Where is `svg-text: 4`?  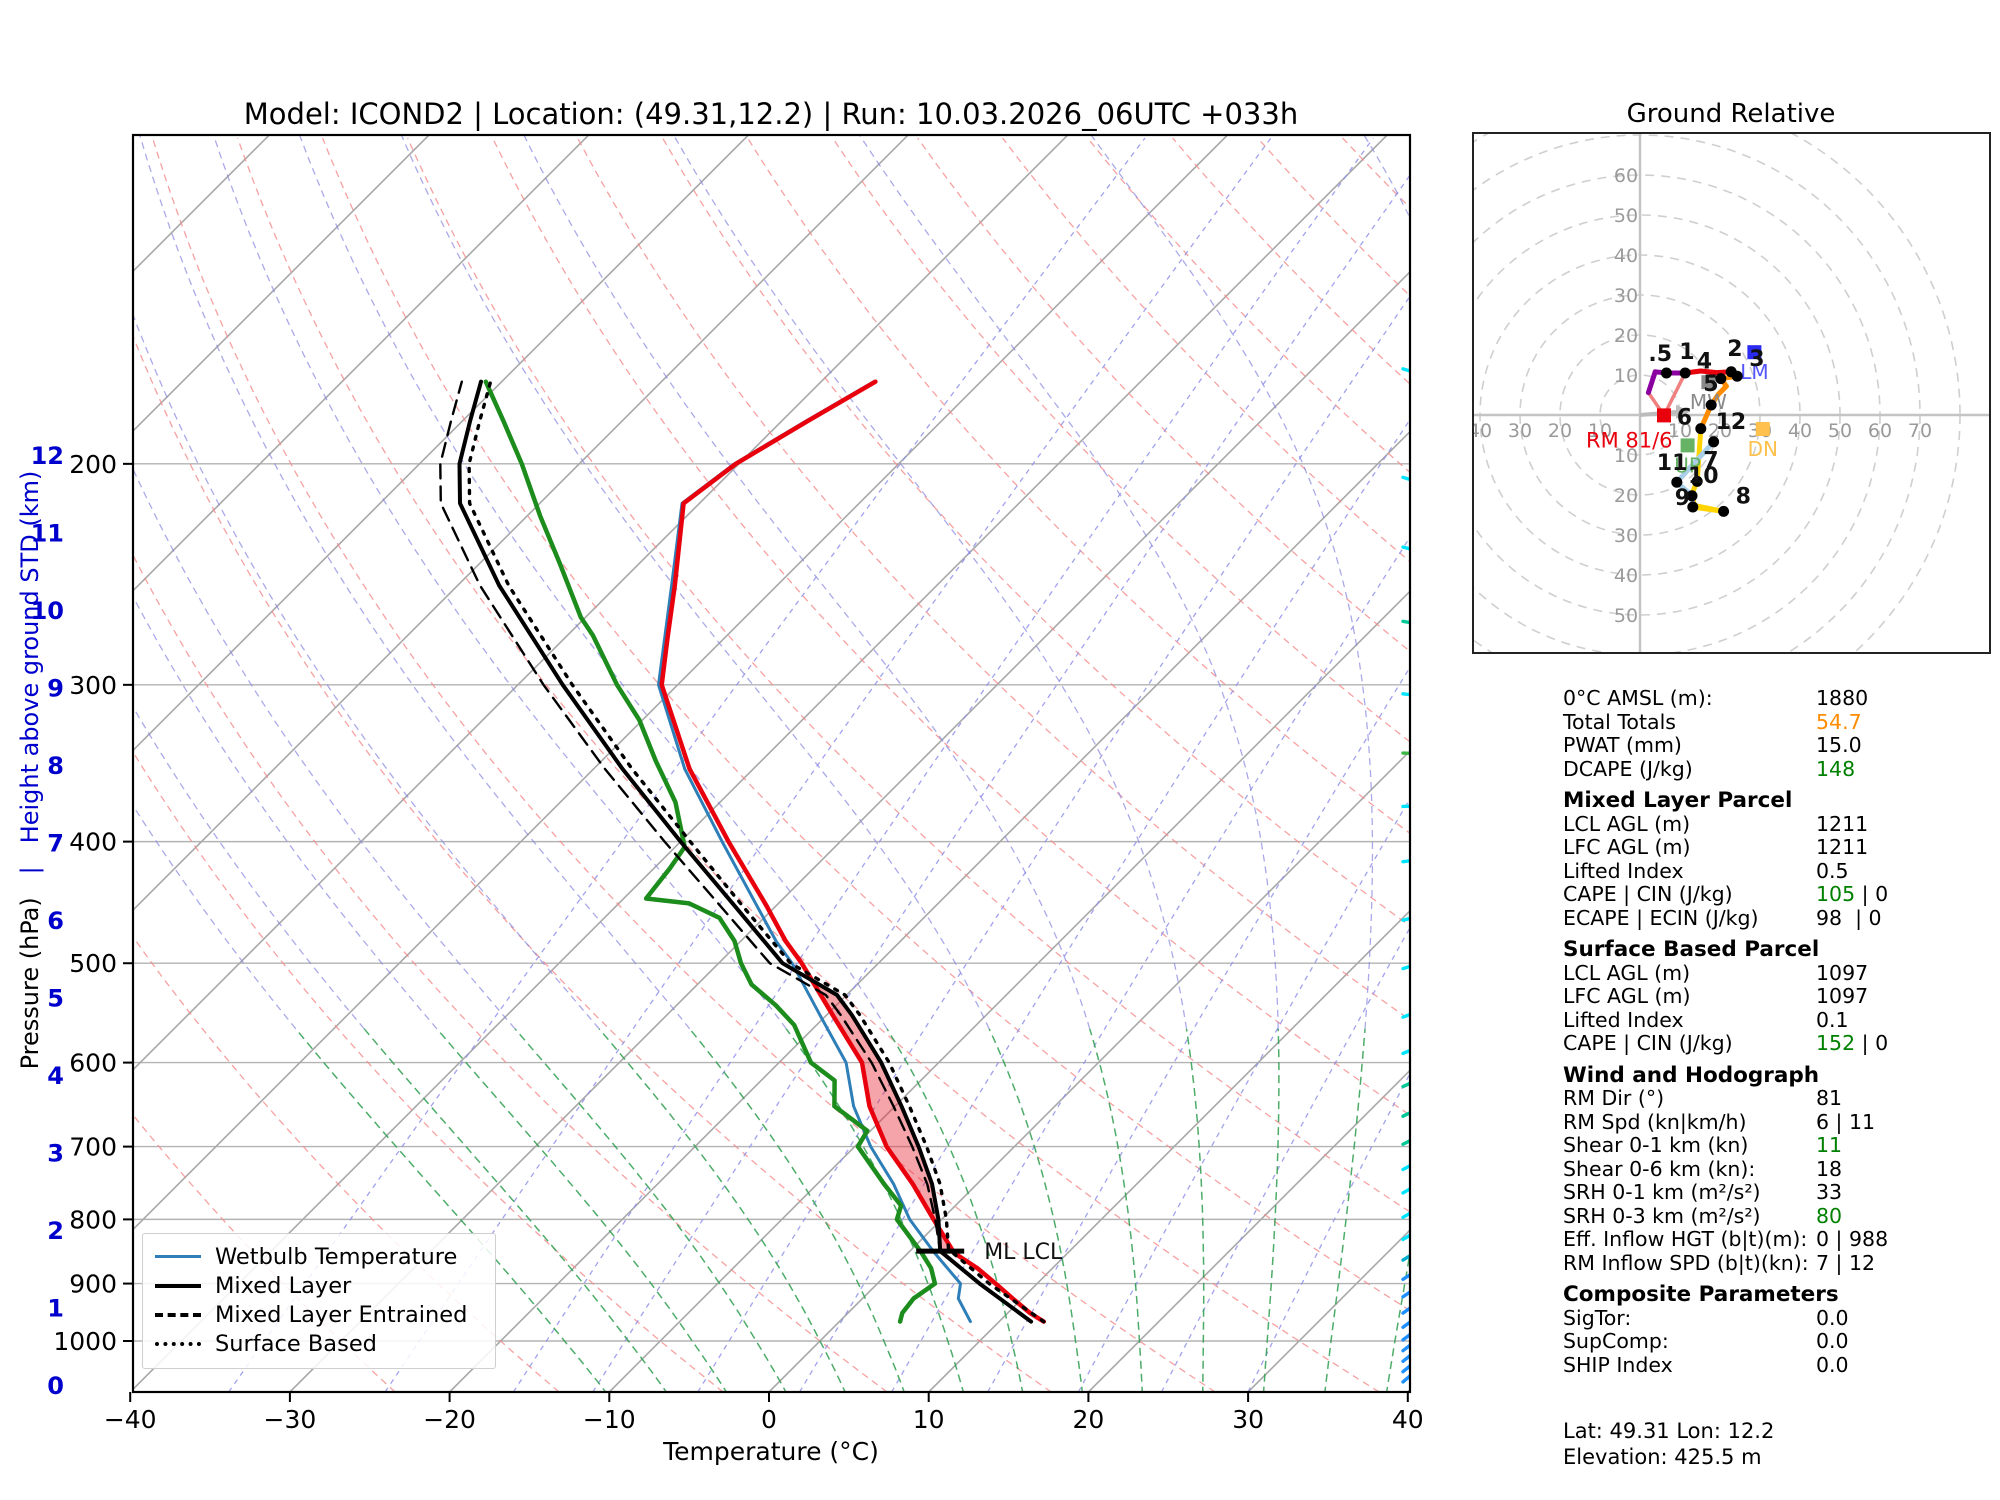 svg-text: 4 is located at coordinates (55, 1076).